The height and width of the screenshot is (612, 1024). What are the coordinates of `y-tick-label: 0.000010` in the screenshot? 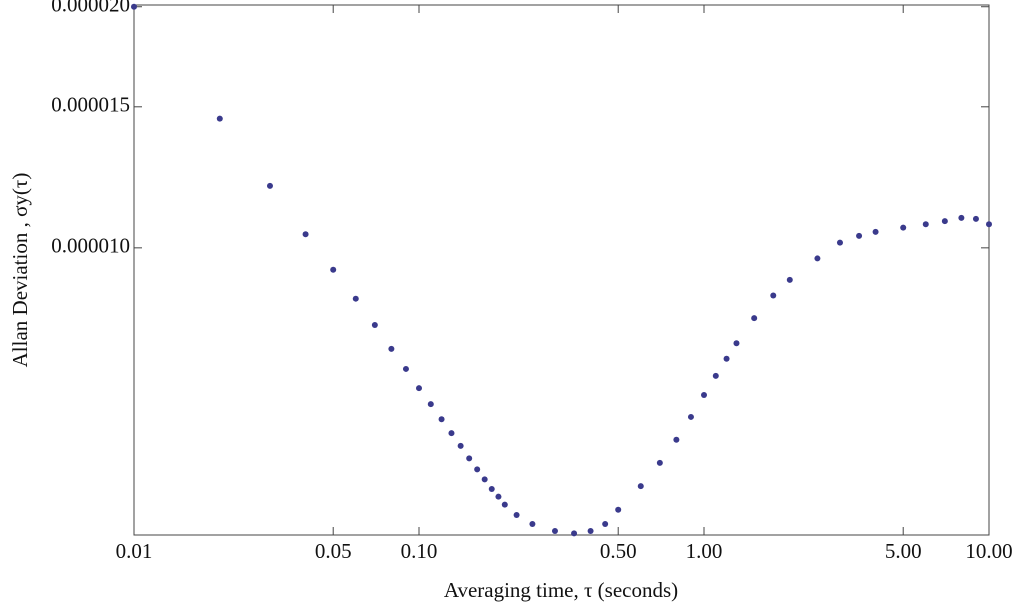 It's located at (90, 246).